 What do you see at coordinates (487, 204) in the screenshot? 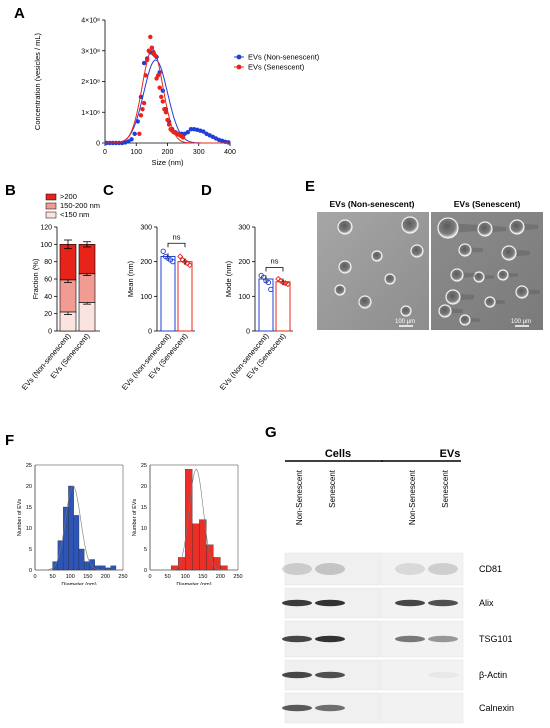
I see `micrograph-title-senescent: EVs (Senescent)` at bounding box center [487, 204].